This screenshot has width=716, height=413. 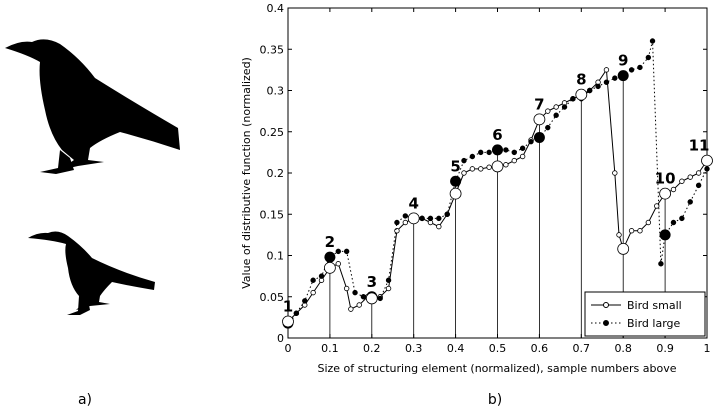 What do you see at coordinates (699, 146) in the screenshot?
I see `sample-label: 11` at bounding box center [699, 146].